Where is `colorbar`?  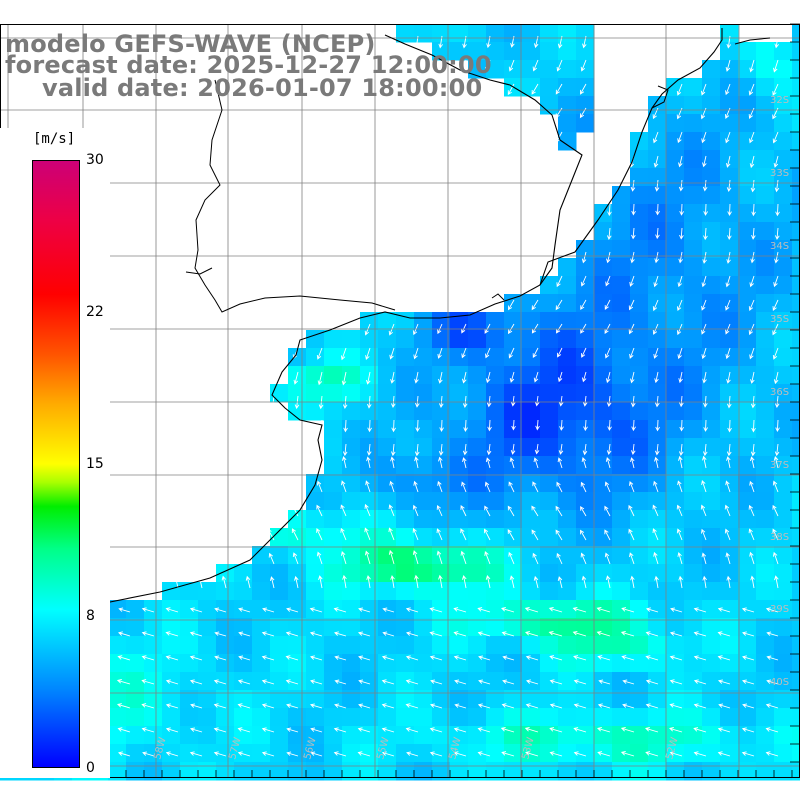
colorbar is located at coordinates (56, 464).